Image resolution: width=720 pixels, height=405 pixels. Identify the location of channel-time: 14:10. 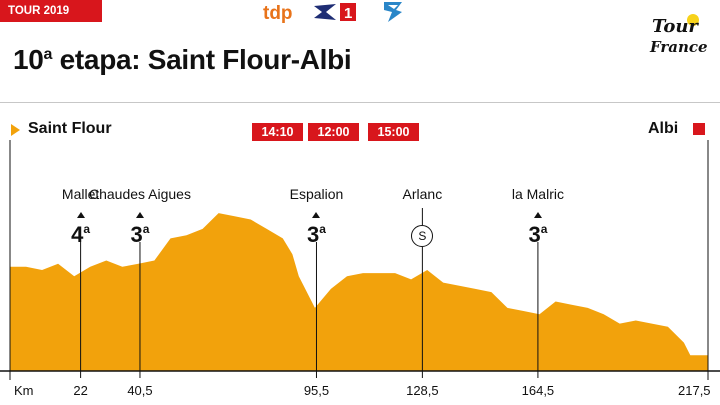
(277, 132).